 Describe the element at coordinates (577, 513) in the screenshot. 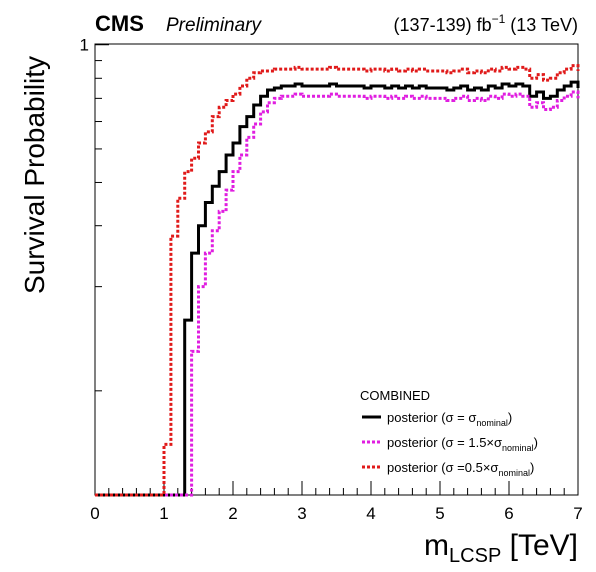

I see `x-tick-label: 7` at that location.